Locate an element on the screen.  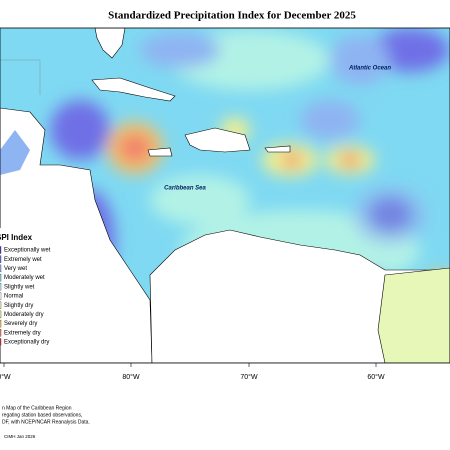
footer-line: DF, with NCEP/NCAR Reanalysis Data. is located at coordinates (46, 422).